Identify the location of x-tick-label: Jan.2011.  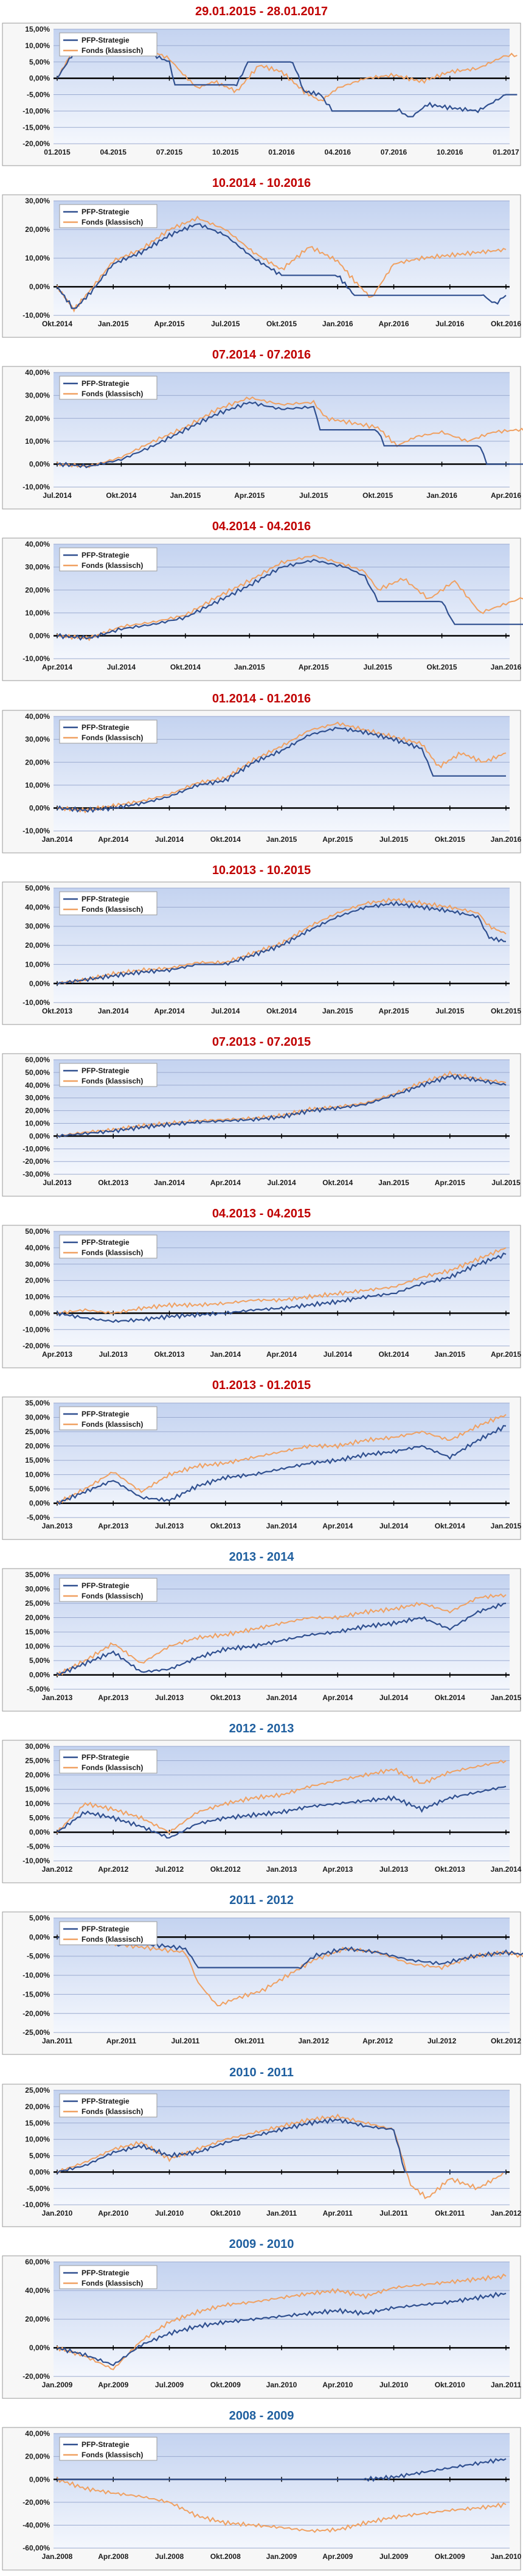
(282, 2213).